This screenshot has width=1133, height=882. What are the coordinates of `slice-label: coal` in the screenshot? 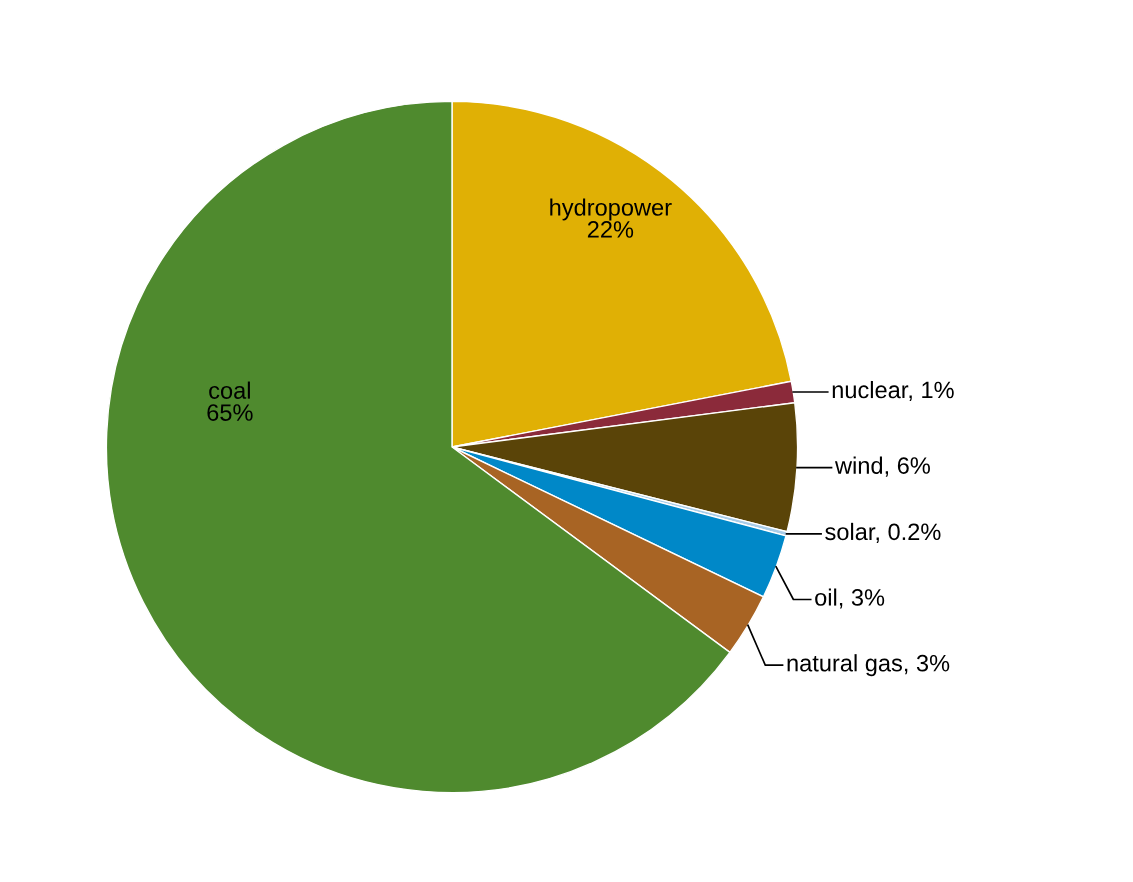 It's located at (229, 390).